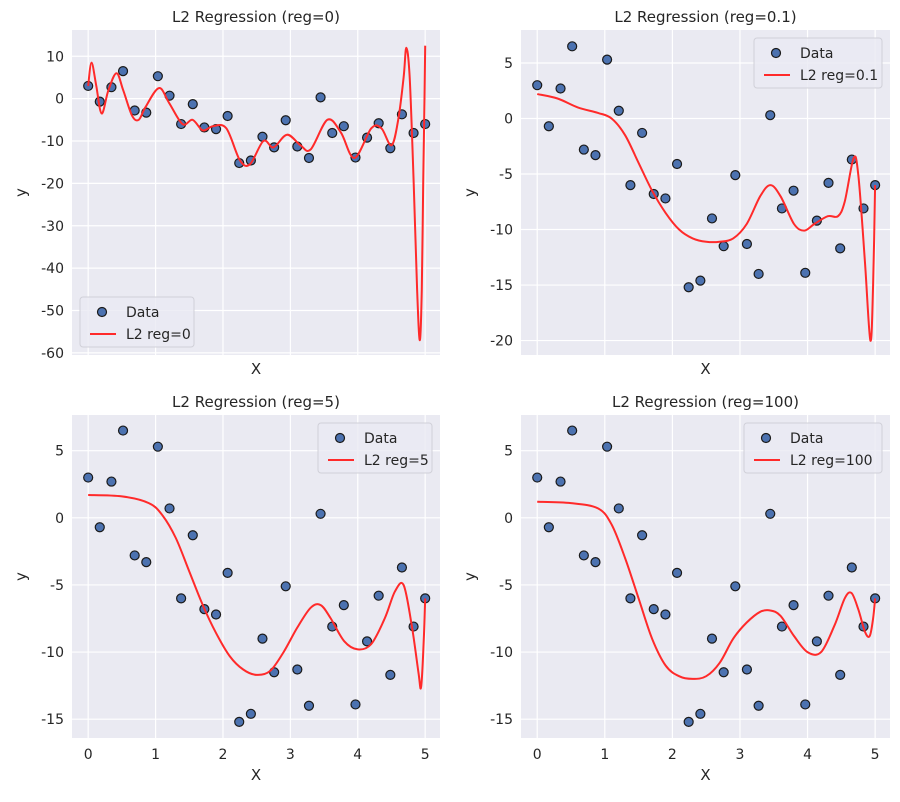 The height and width of the screenshot is (802, 900). I want to click on legend-label-line: L2 reg=100, so click(831, 461).